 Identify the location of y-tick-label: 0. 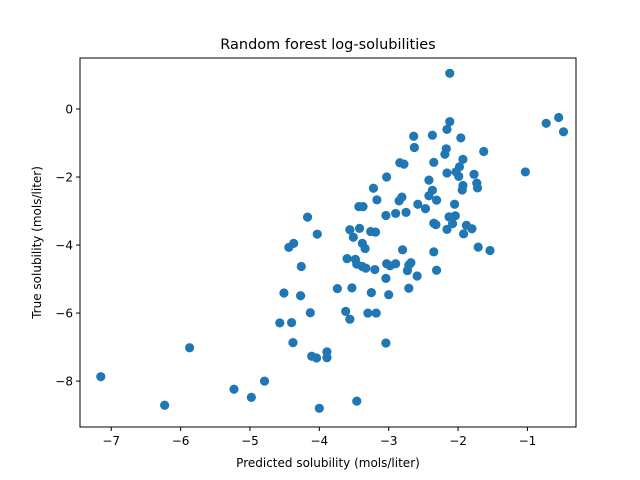
(69, 110).